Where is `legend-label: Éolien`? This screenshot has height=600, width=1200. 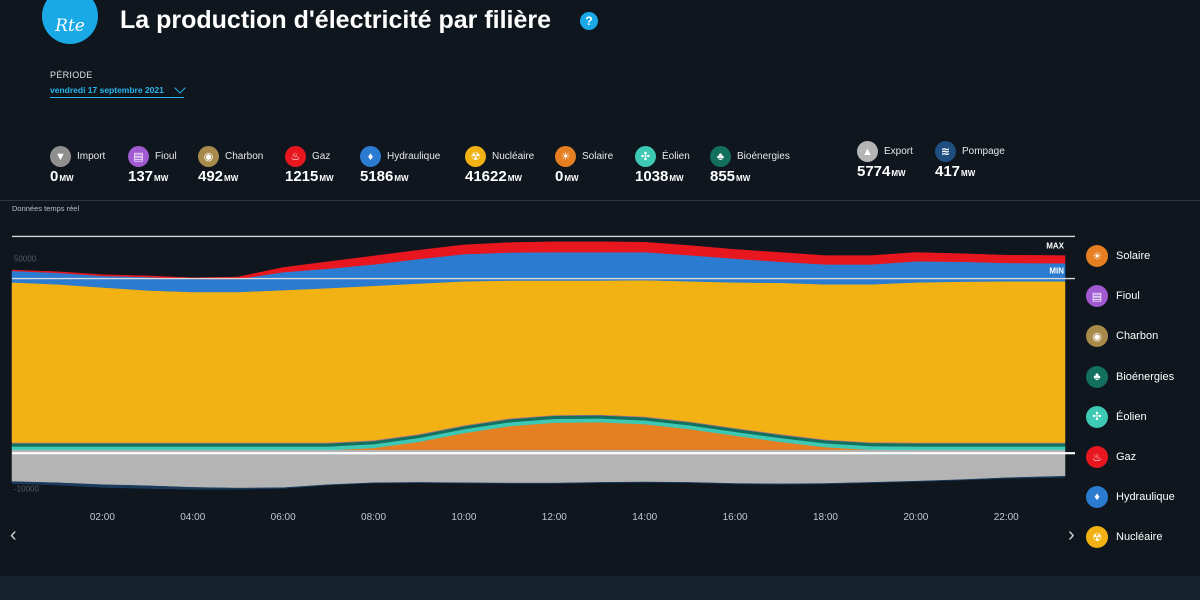
legend-label: Éolien is located at coordinates (1131, 416).